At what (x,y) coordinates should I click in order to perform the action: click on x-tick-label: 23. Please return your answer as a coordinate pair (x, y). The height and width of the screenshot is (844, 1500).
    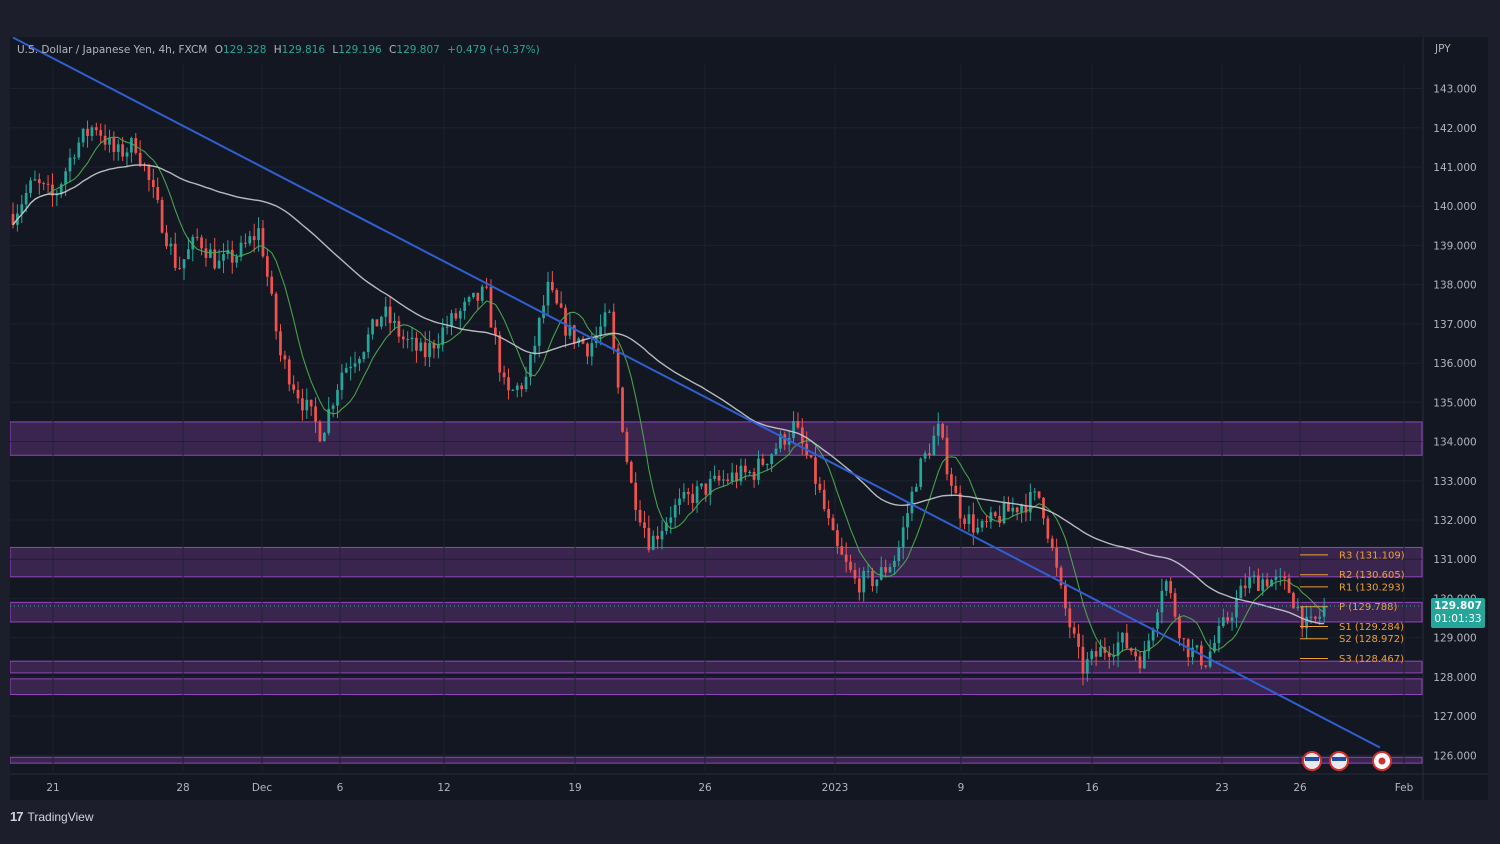
    Looking at the image, I should click on (1221, 788).